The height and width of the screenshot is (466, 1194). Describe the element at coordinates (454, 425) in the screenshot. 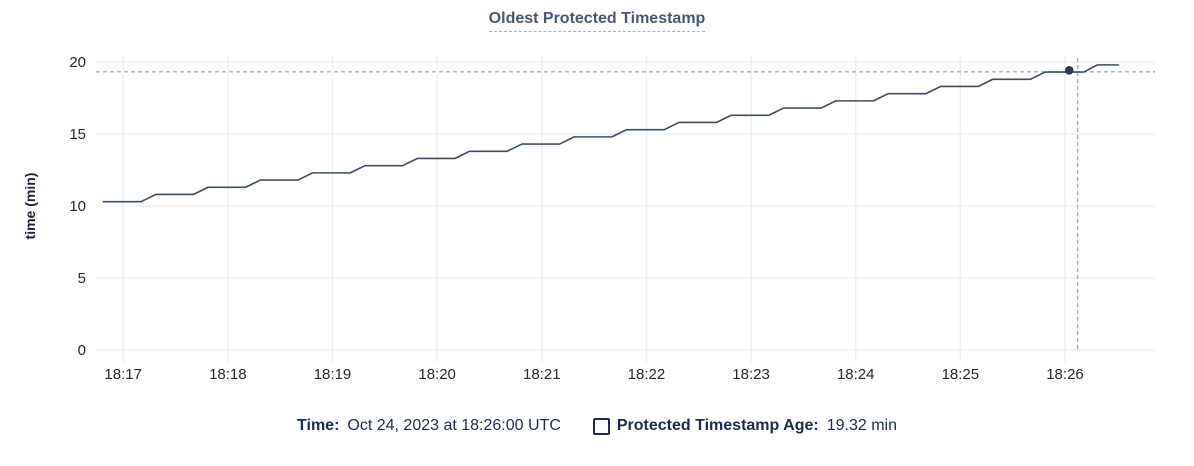

I see `legend-time-value: Oct 24, 2023 at 18:26:00 UTC` at that location.